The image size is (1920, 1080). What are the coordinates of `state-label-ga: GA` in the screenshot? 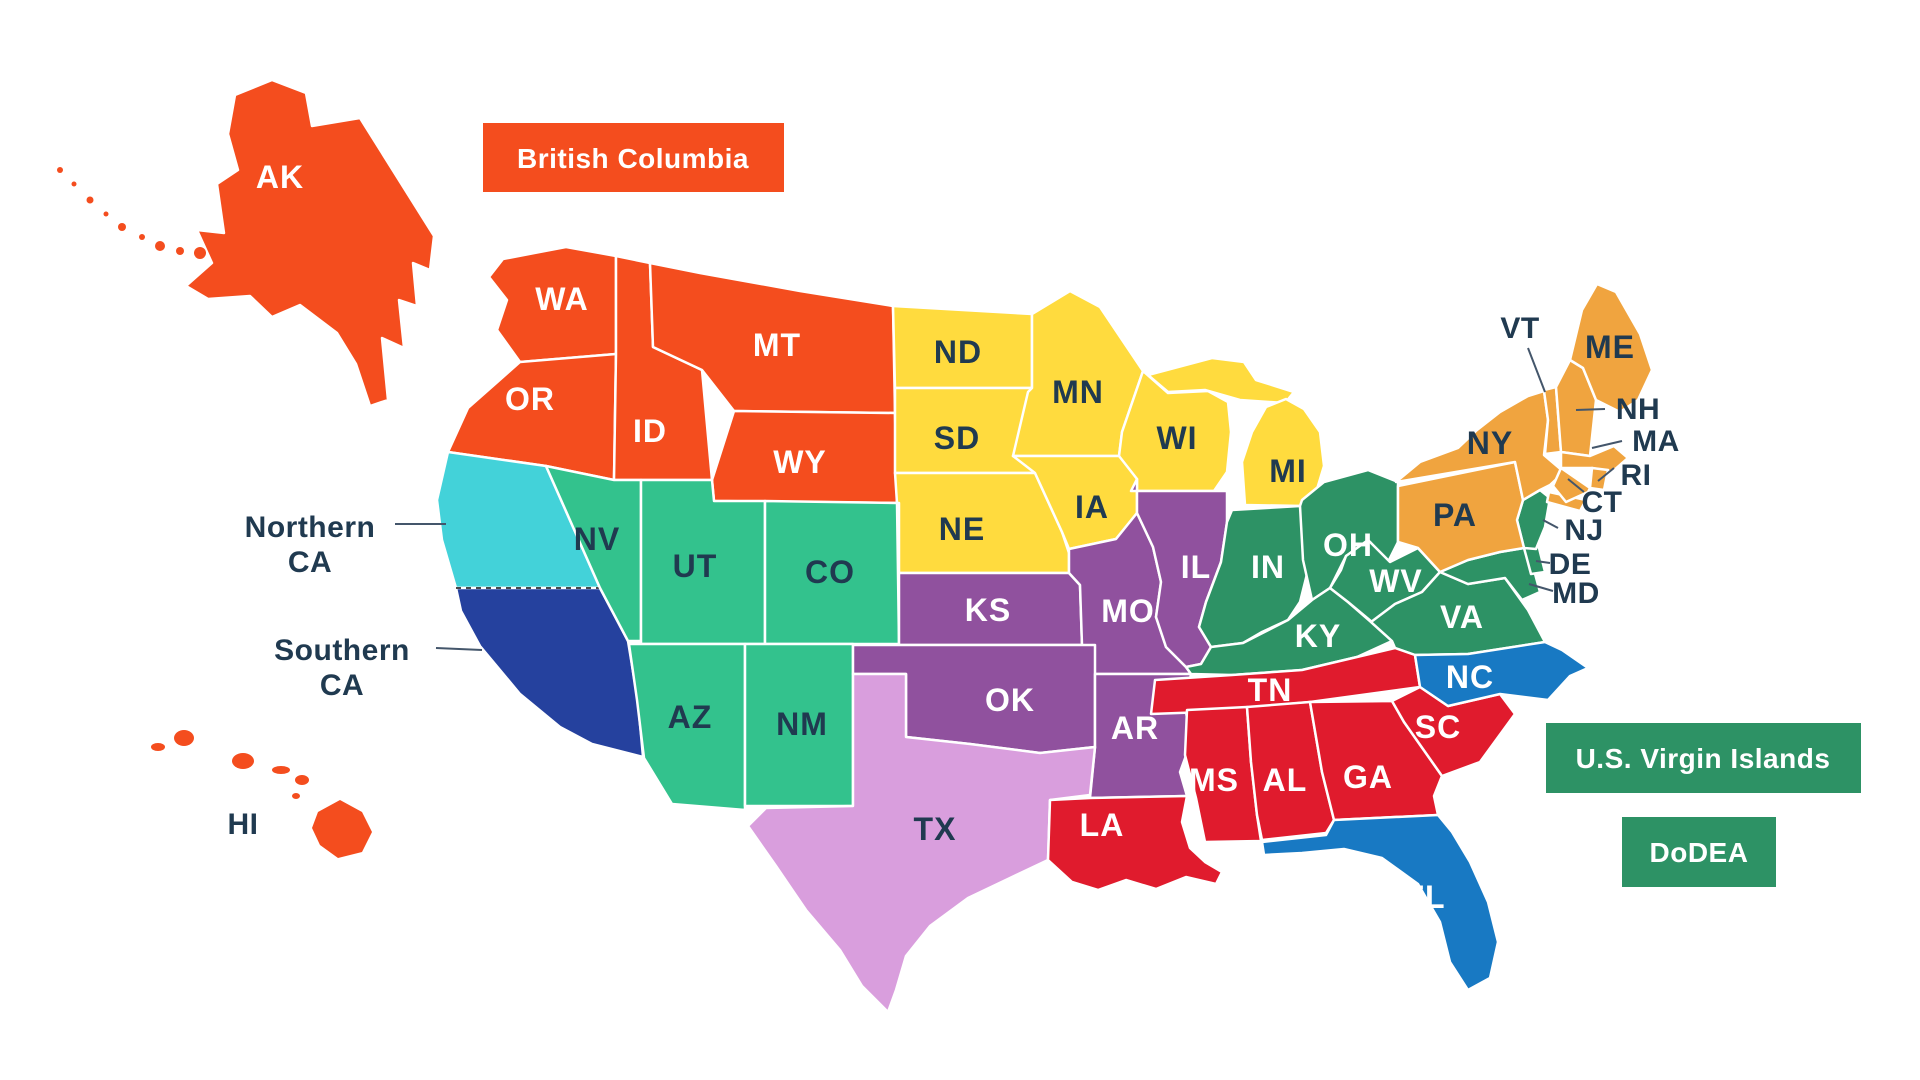 It's located at (1368, 777).